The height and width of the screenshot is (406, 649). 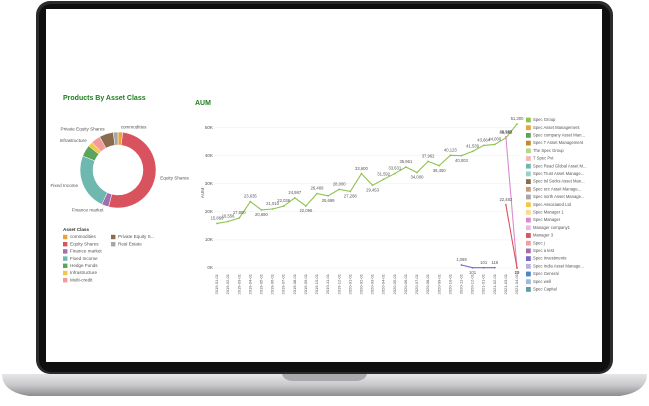 I want to click on data-label: 25,699, so click(x=328, y=200).